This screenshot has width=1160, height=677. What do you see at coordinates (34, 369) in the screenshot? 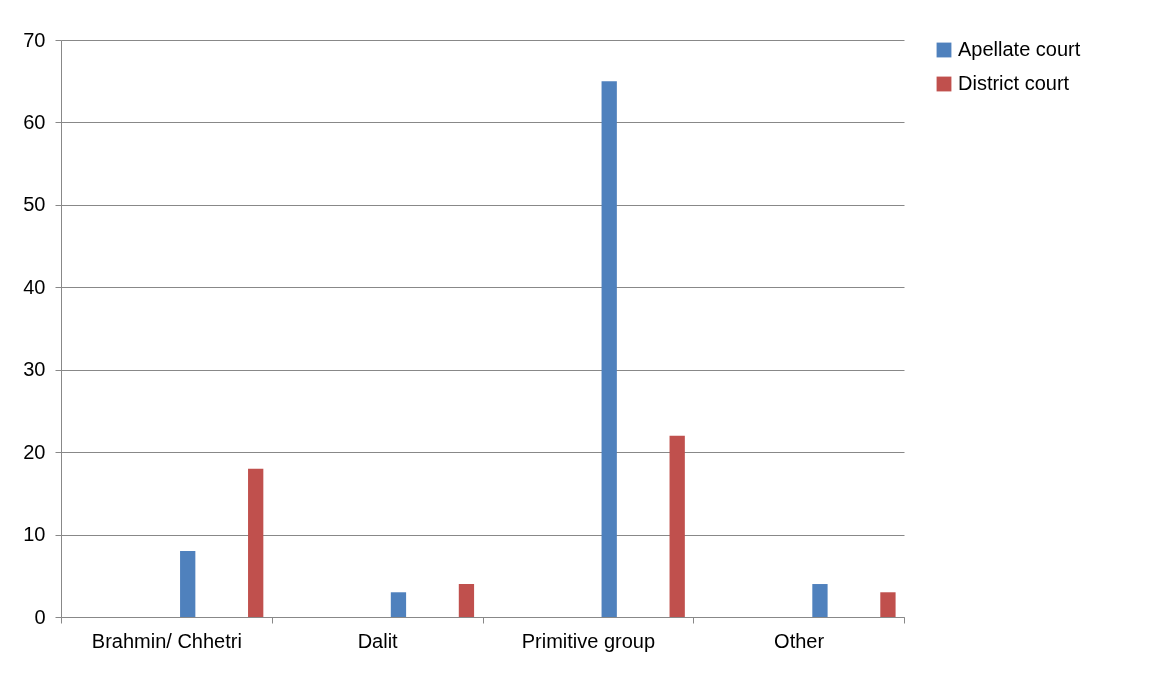
I see `y-tick-label: 30` at bounding box center [34, 369].